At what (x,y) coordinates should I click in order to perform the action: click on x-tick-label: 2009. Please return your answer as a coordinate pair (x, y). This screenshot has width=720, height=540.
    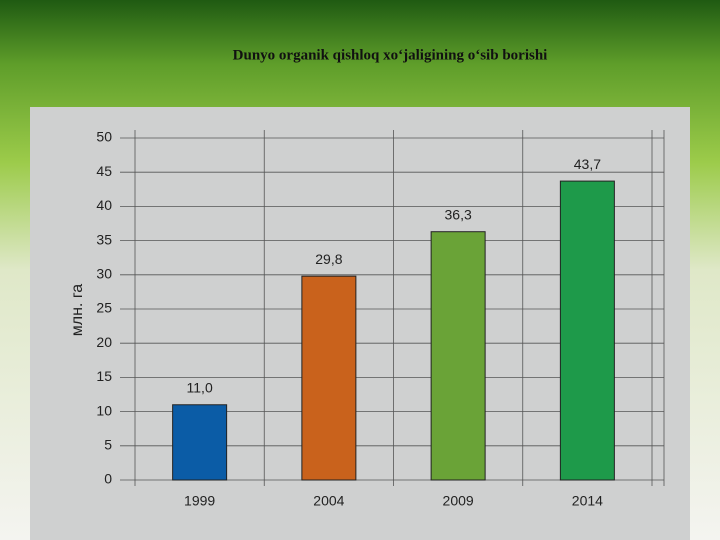
    Looking at the image, I should click on (458, 501).